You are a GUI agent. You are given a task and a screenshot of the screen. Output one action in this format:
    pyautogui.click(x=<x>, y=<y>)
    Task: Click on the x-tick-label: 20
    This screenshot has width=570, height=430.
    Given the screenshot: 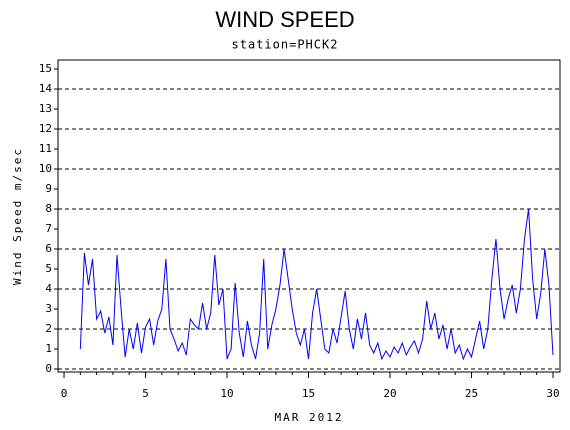 What is the action you would take?
    pyautogui.click(x=389, y=393)
    